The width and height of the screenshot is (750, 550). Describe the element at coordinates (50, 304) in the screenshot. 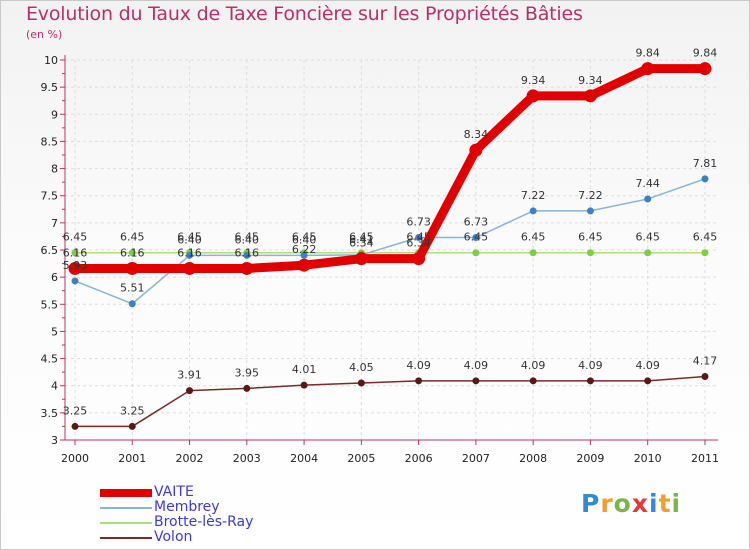

I see `y-tick-label: 5.5` at that location.